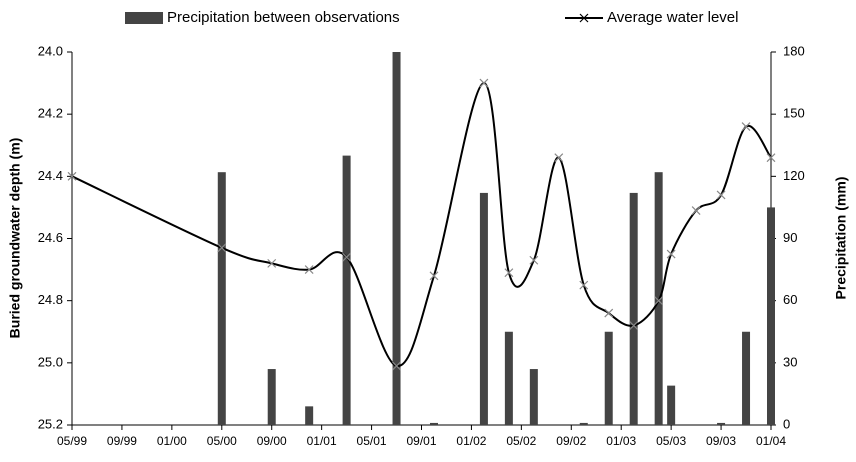  I want to click on y2-tick-label: 90, so click(790, 237).